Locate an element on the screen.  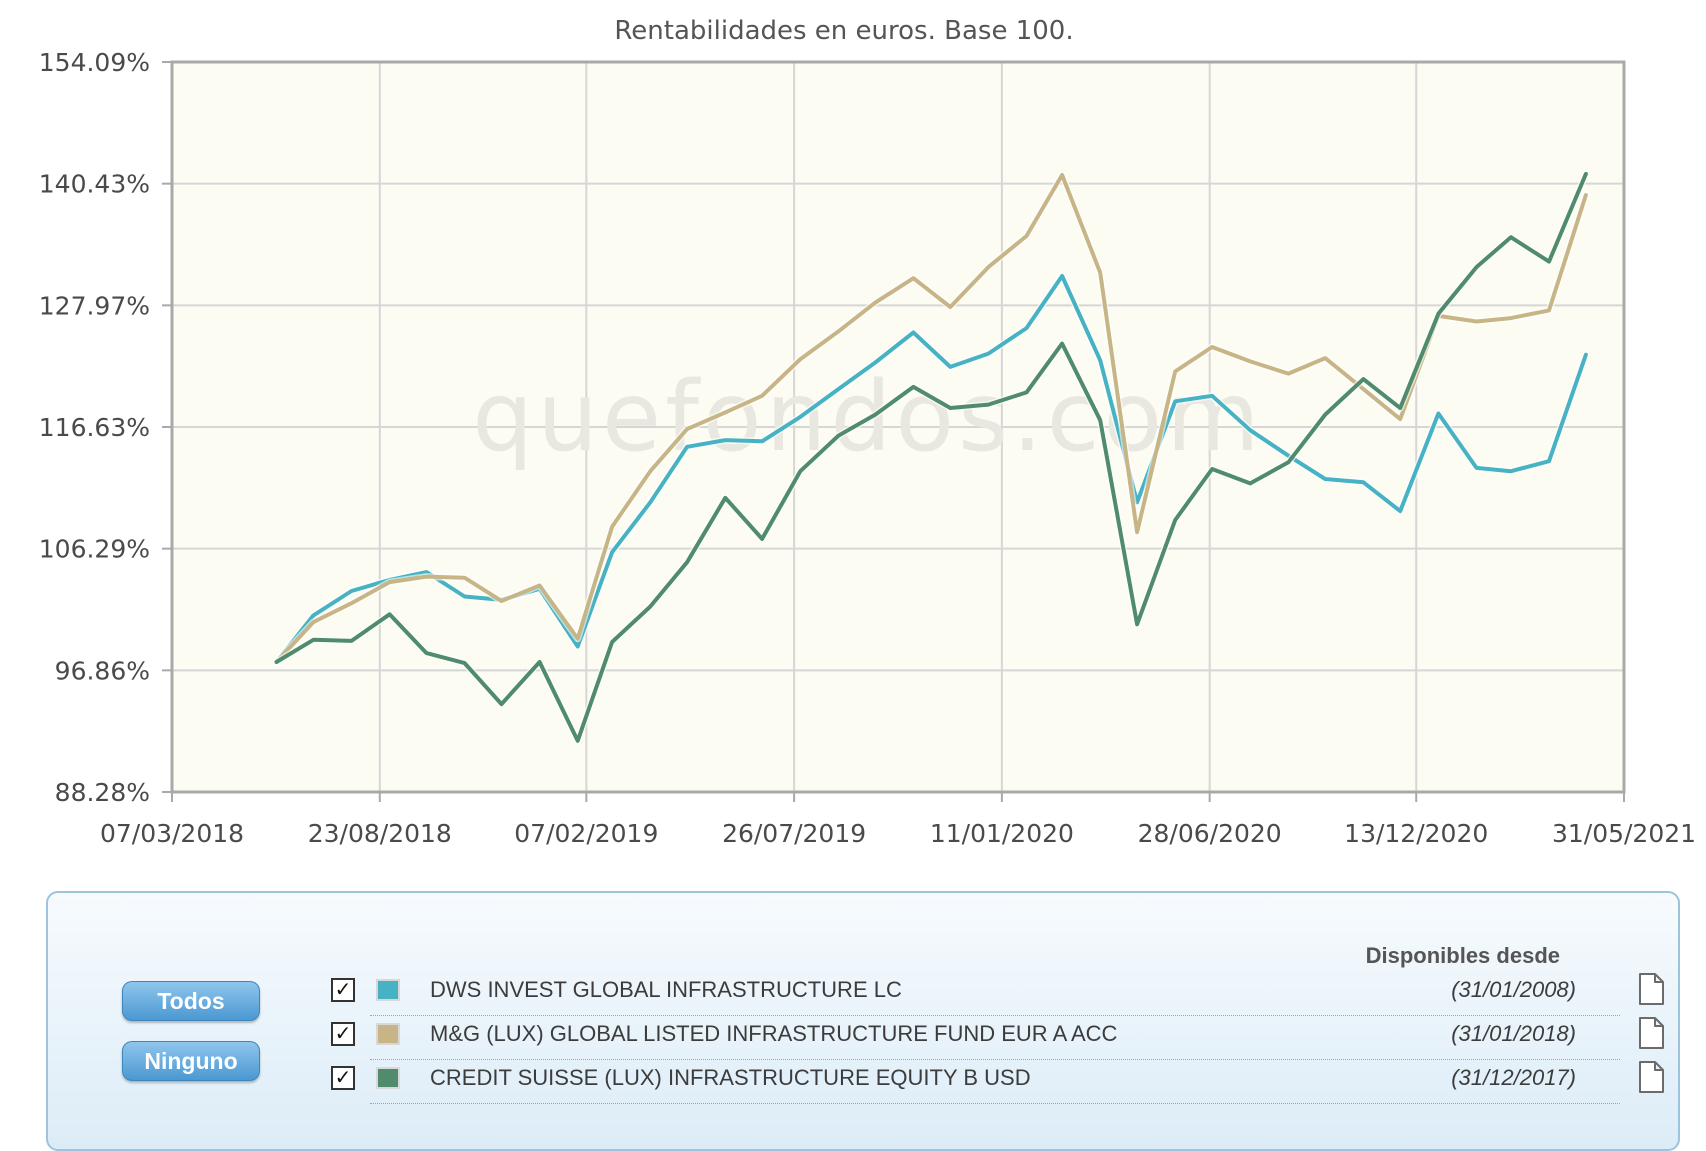
x-tick-label: 07/03/2018 is located at coordinates (172, 833).